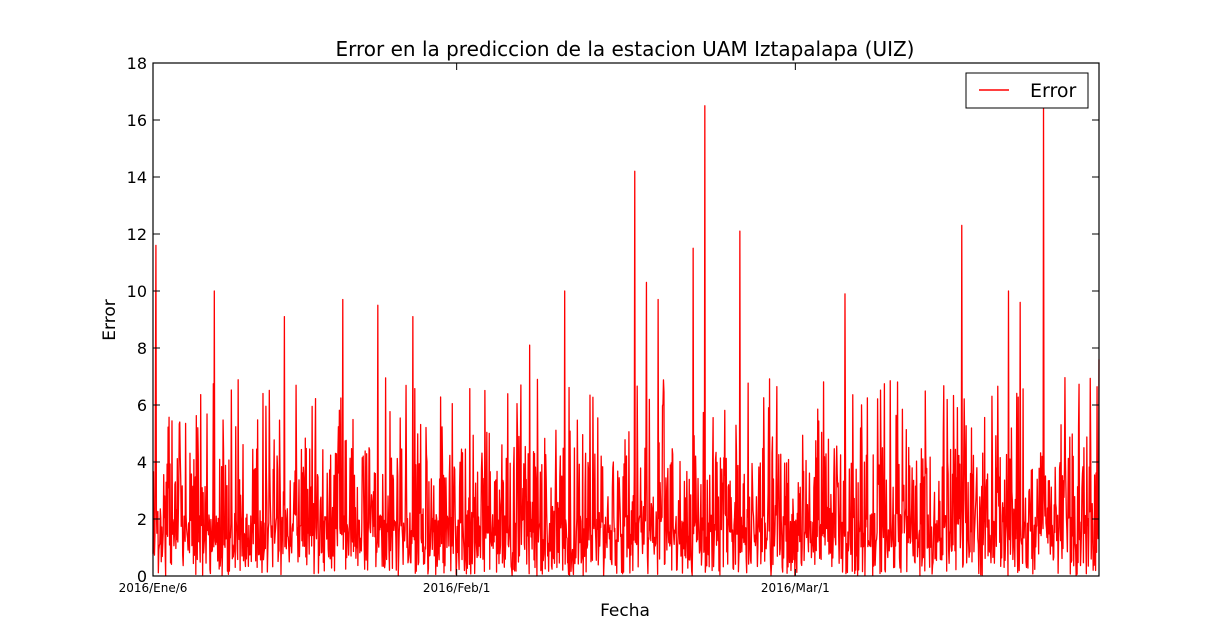  I want to click on legend-label-error: Error, so click(1053, 91).